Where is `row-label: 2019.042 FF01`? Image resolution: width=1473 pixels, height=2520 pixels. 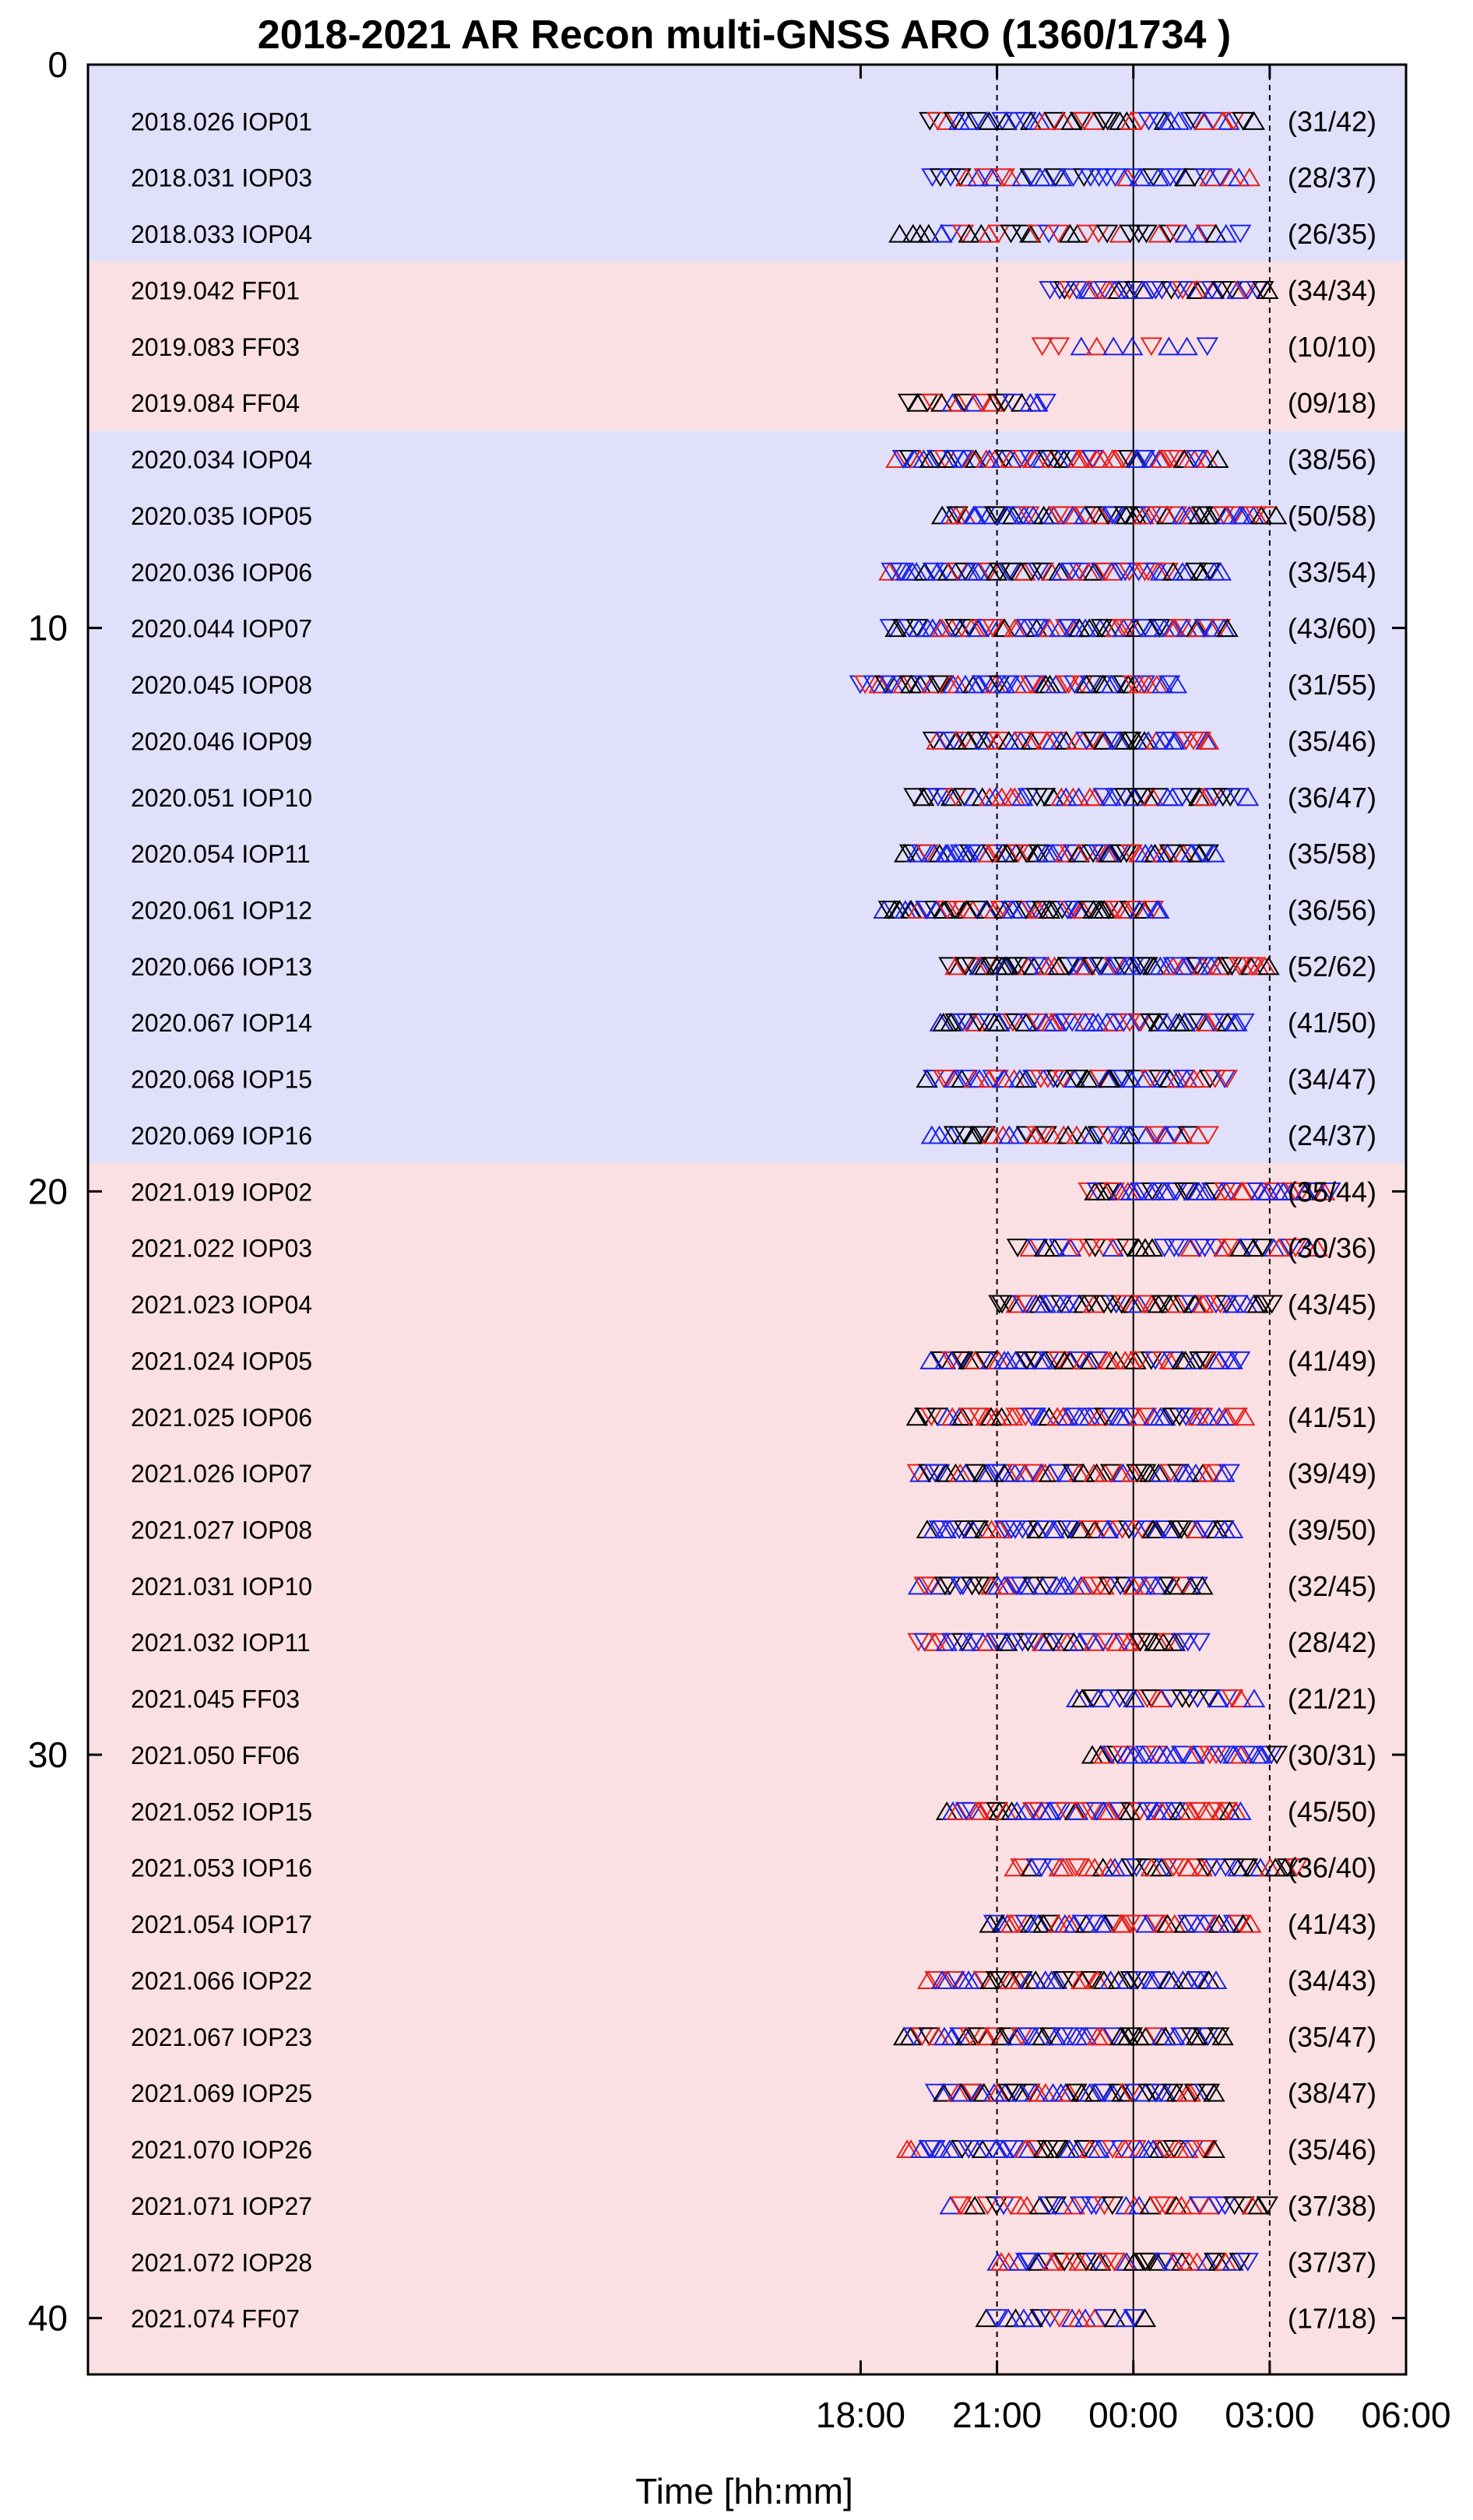 row-label: 2019.042 FF01 is located at coordinates (215, 290).